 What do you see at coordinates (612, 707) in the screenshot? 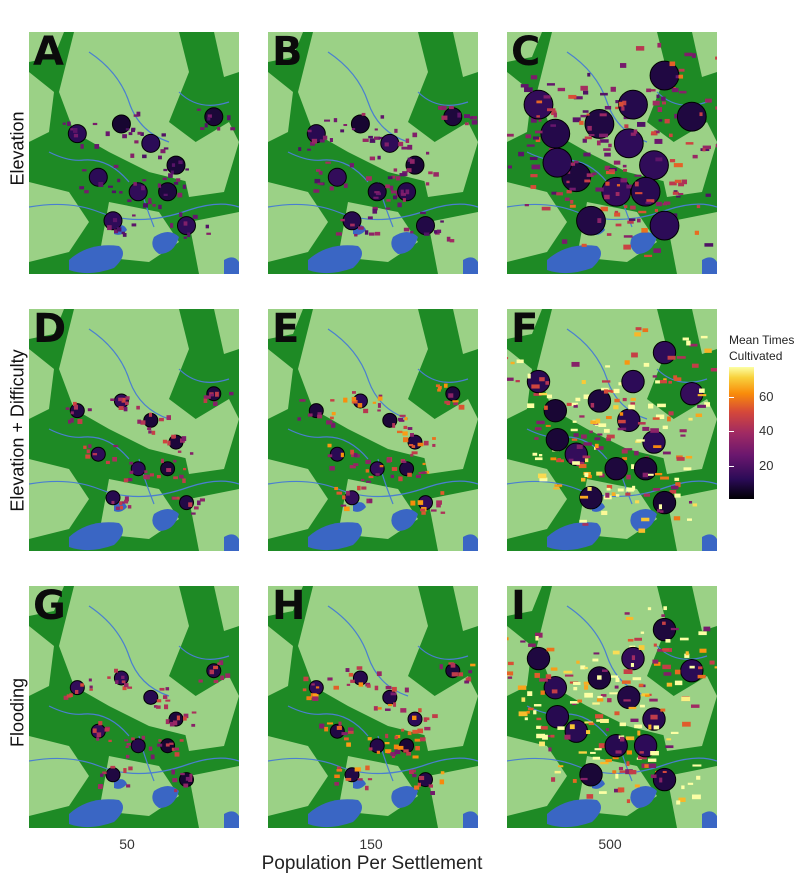
I see `map-panel-i: I` at bounding box center [612, 707].